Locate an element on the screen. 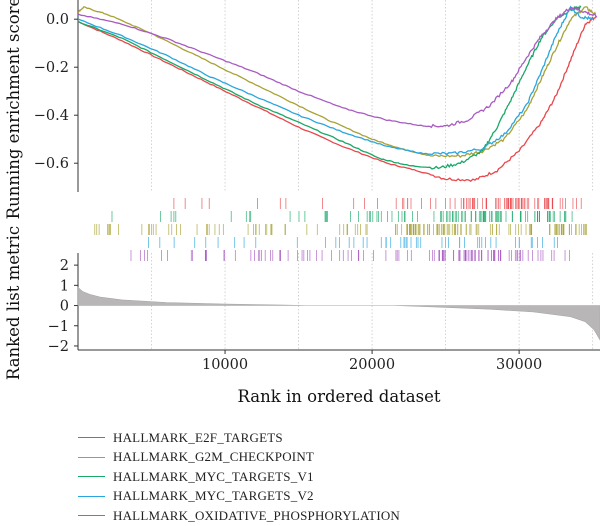 The width and height of the screenshot is (600, 526). y-tick-label: 2 is located at coordinates (64, 266).